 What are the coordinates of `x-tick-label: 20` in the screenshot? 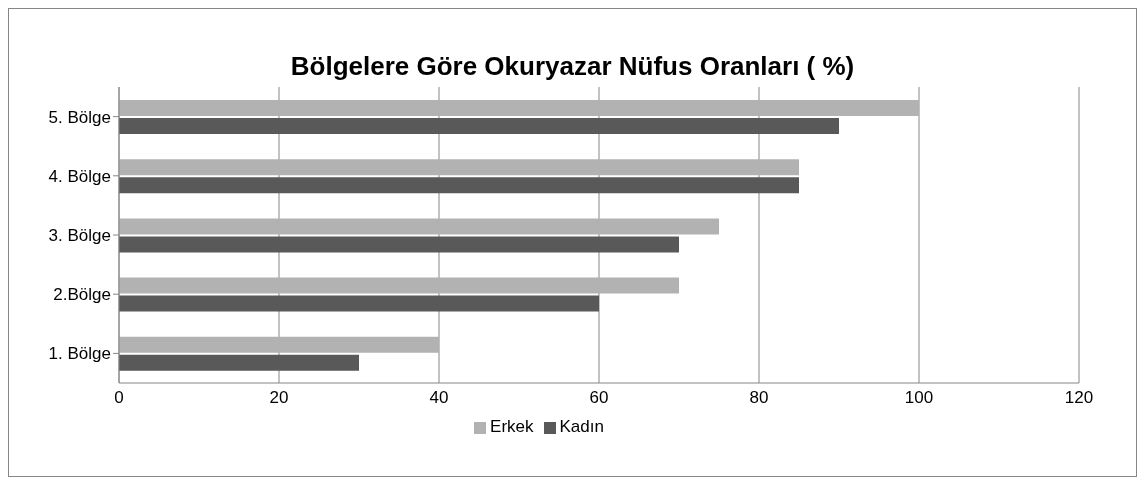 It's located at (279, 398).